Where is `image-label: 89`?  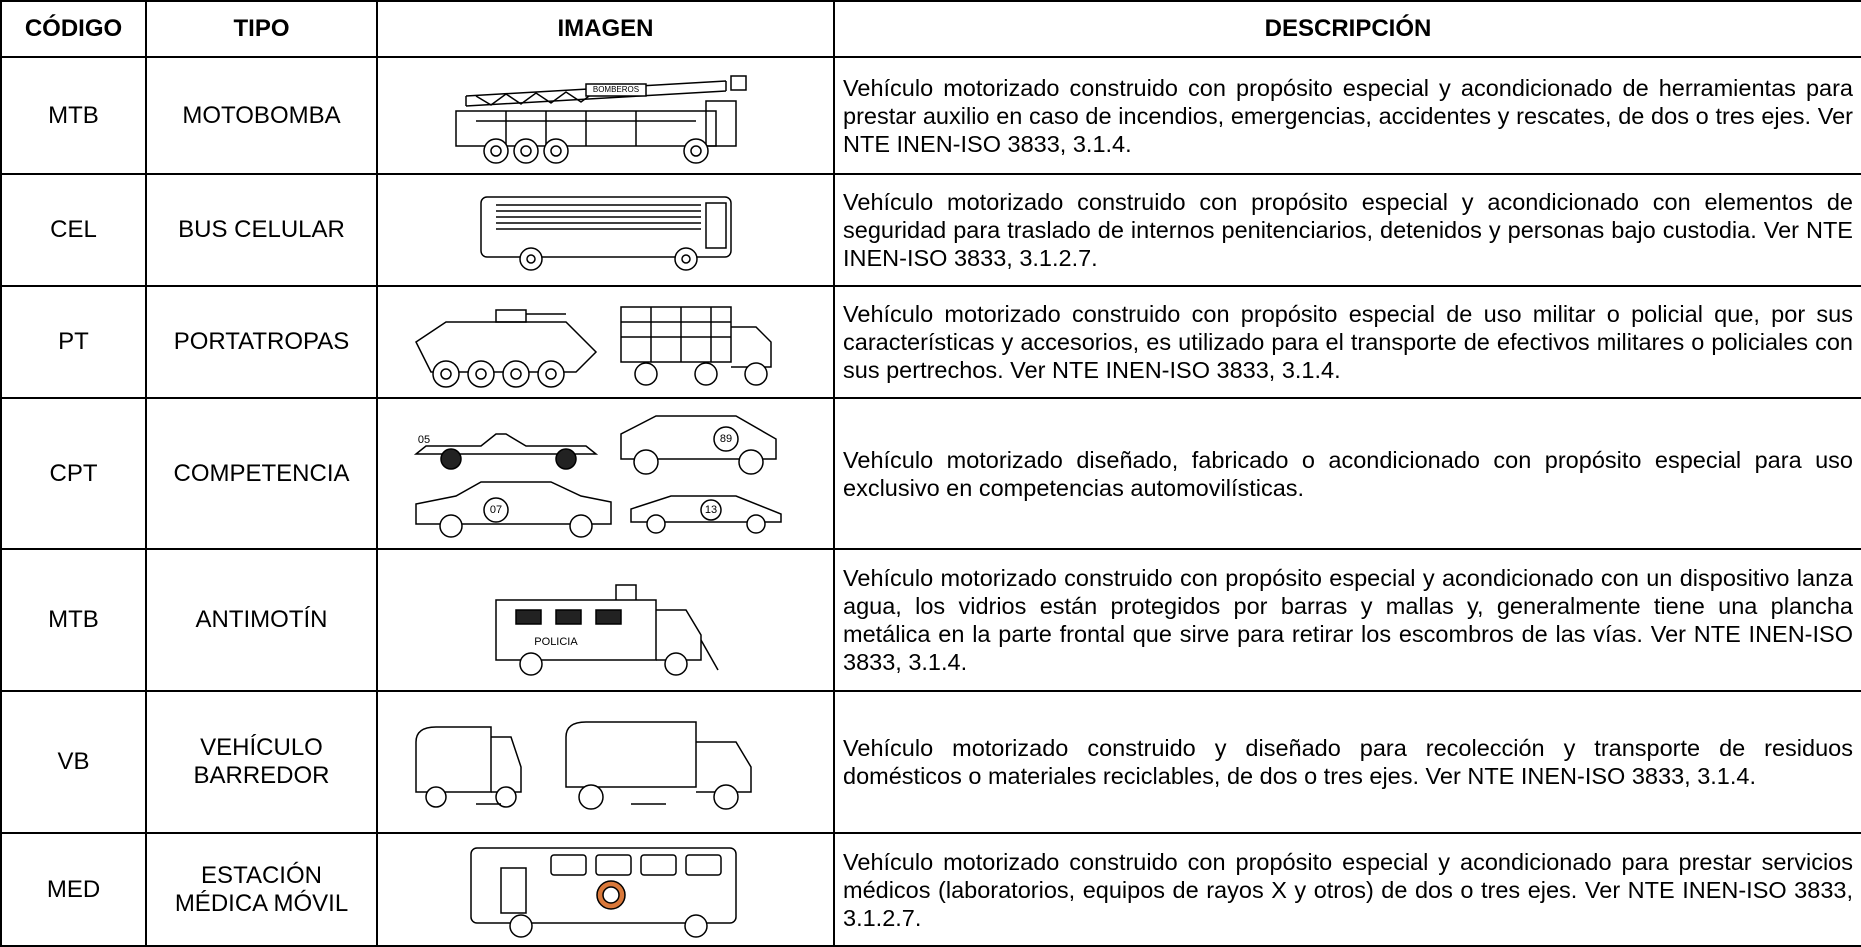 image-label: 89 is located at coordinates (725, 438).